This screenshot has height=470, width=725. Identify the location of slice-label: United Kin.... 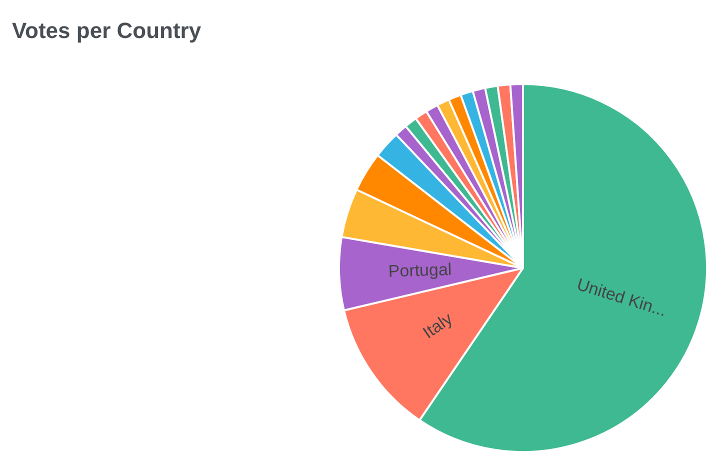
(621, 297).